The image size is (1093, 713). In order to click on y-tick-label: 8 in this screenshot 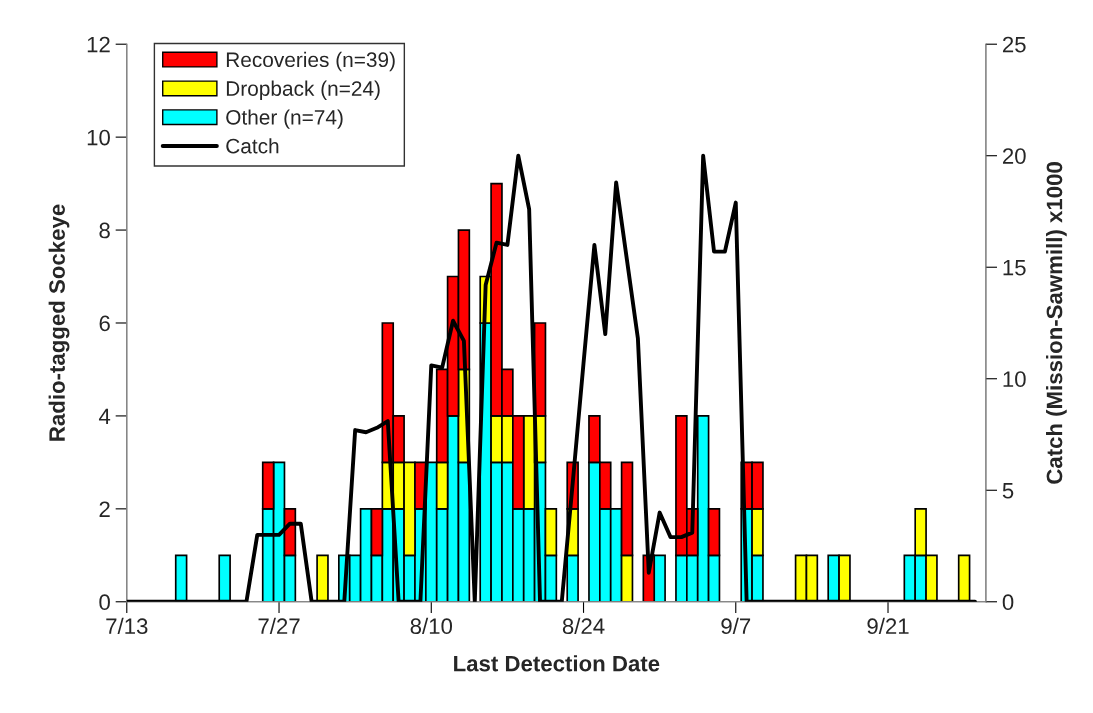, I will do `click(104, 230)`.